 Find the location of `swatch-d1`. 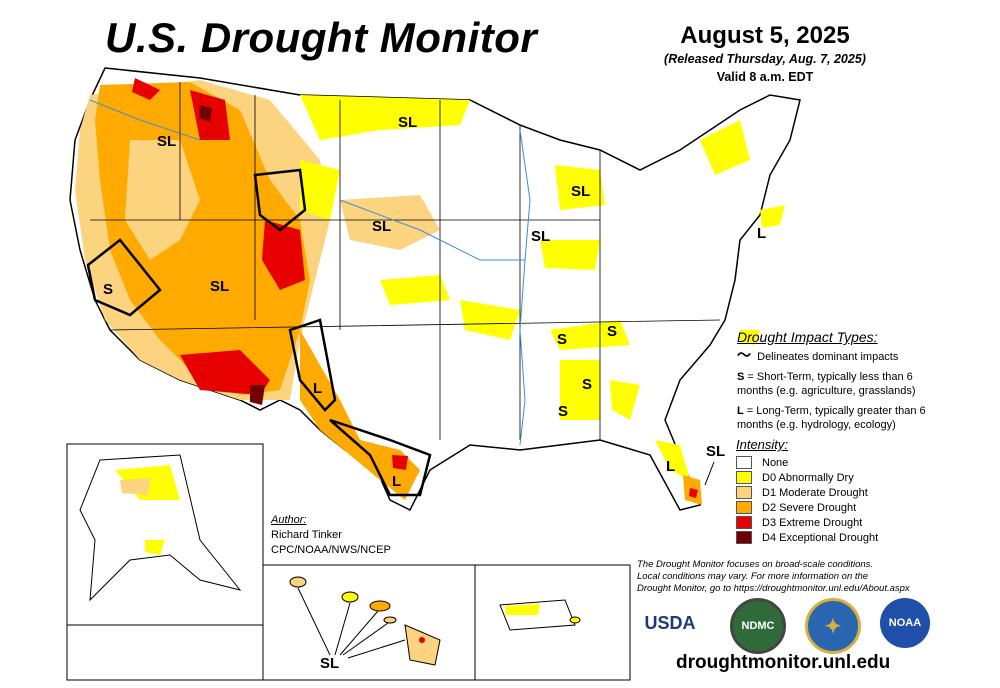

swatch-d1 is located at coordinates (744, 492).